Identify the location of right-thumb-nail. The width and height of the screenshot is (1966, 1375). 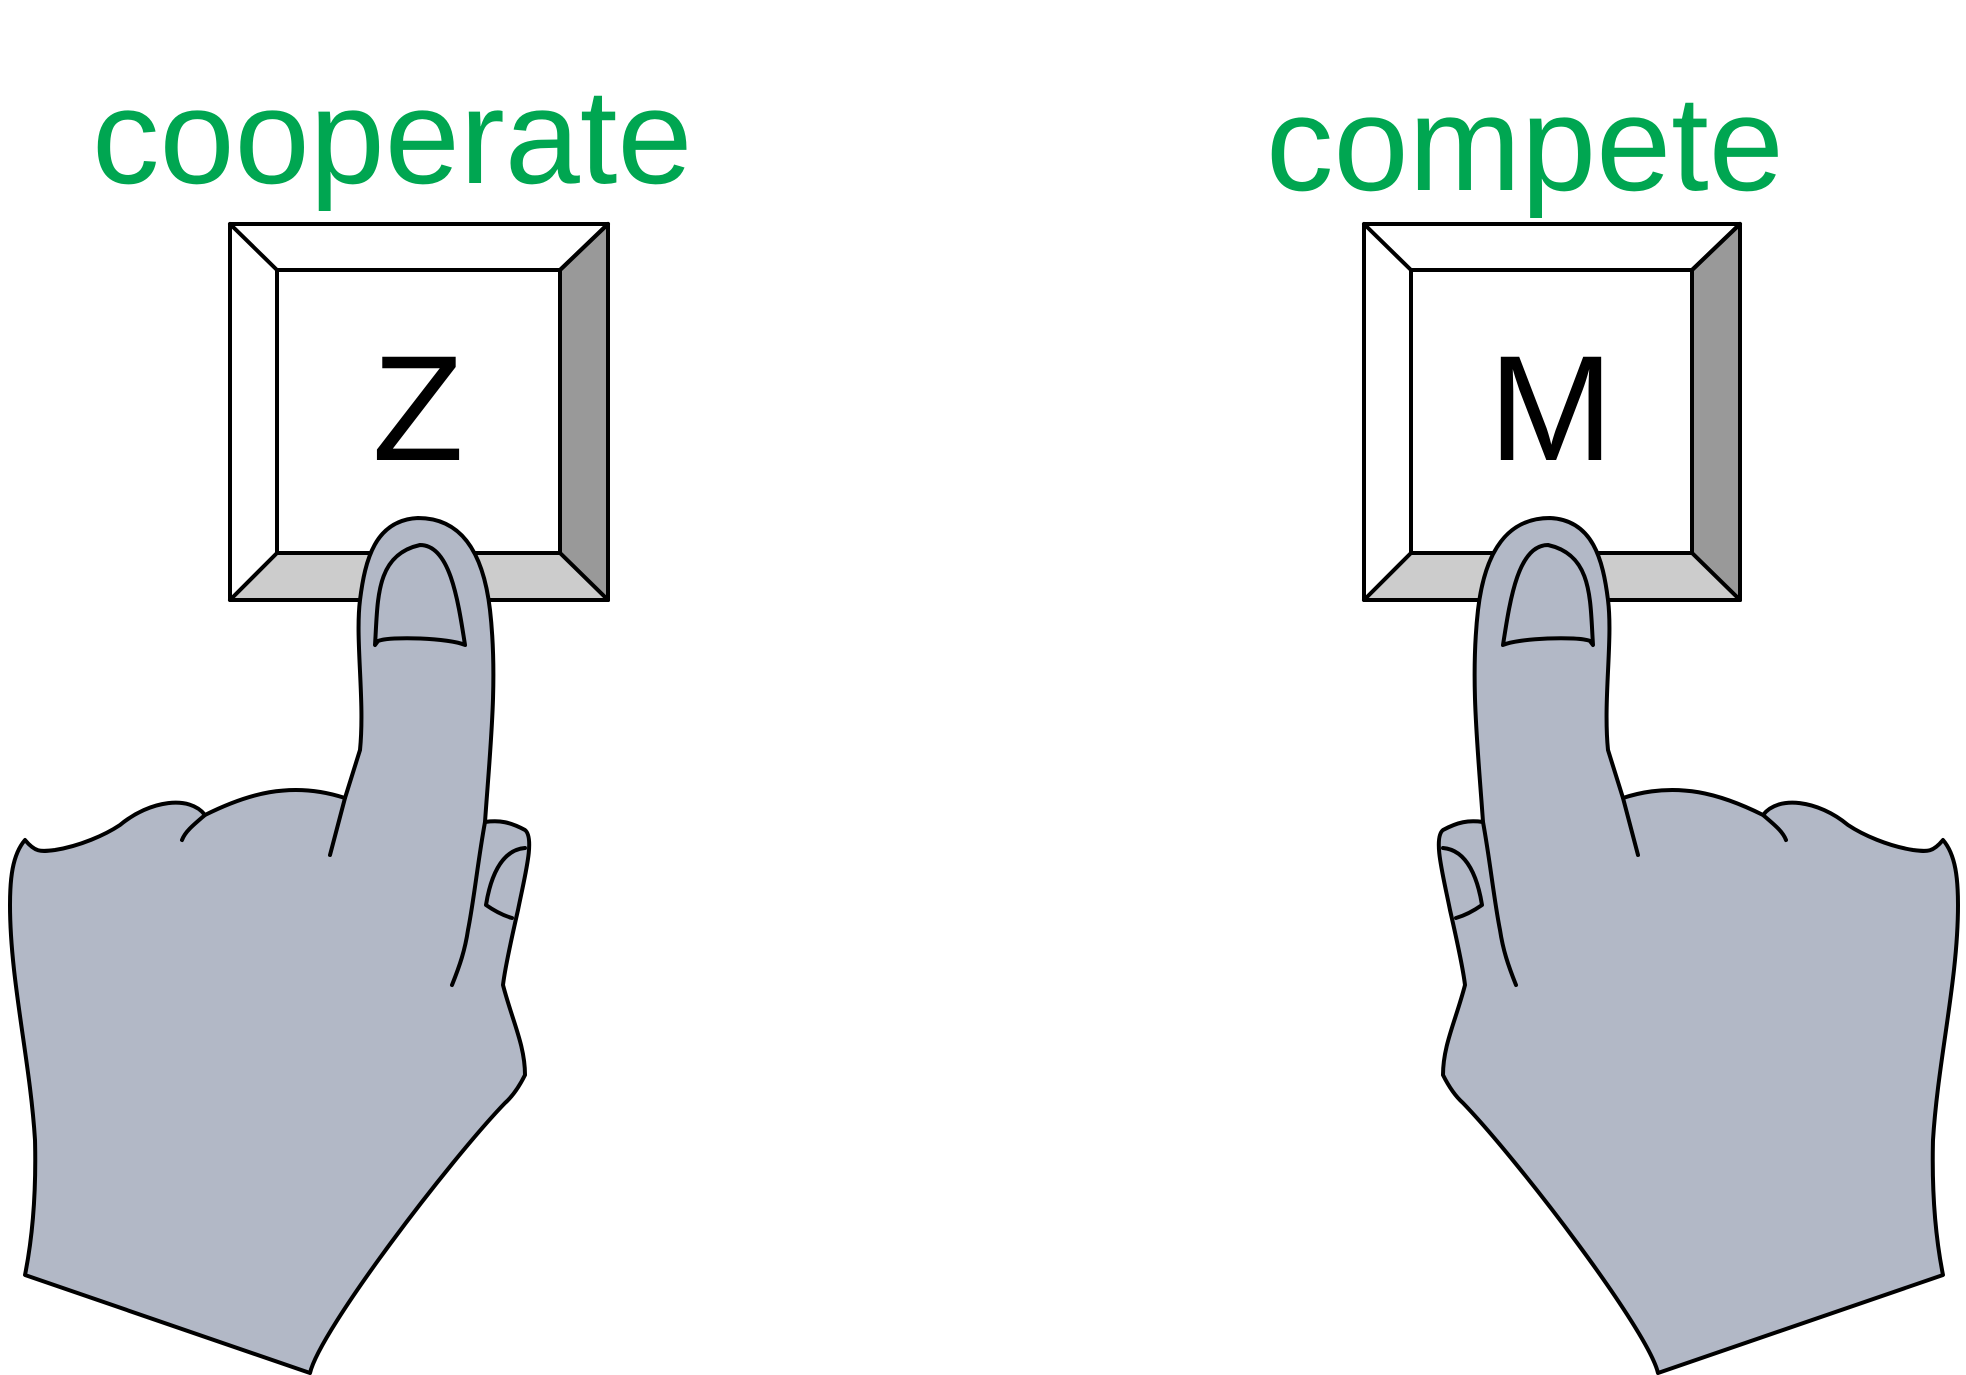
(1548, 595).